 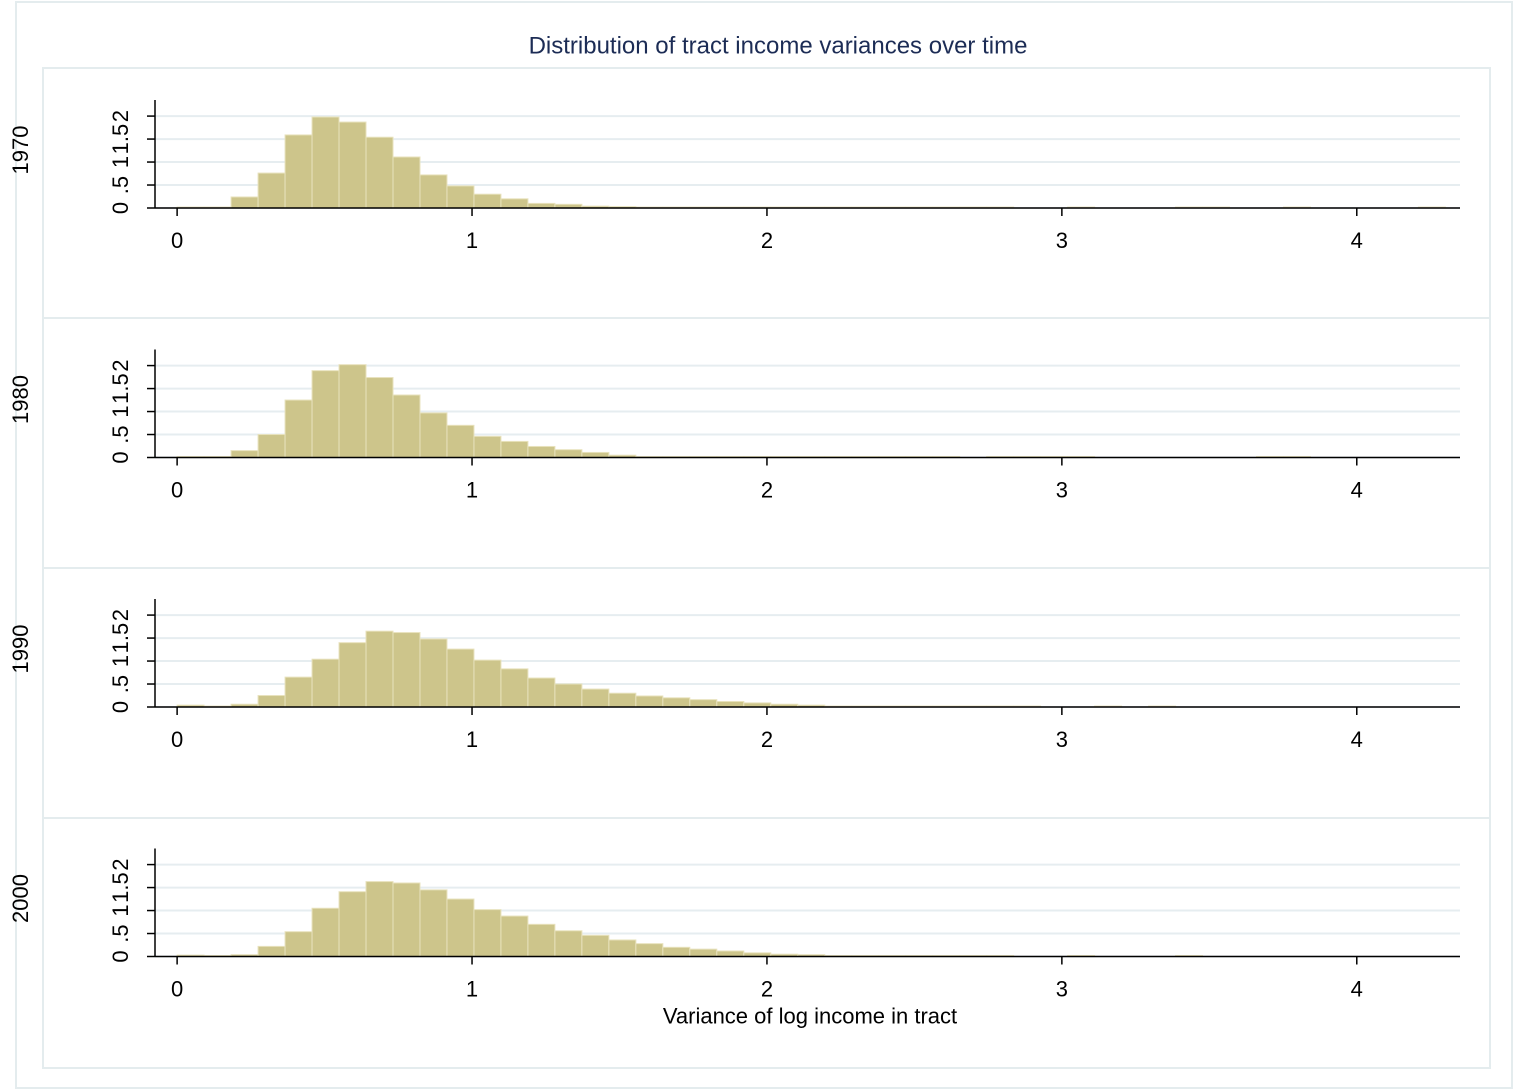 I want to click on panel-label: 1980, so click(x=20, y=399).